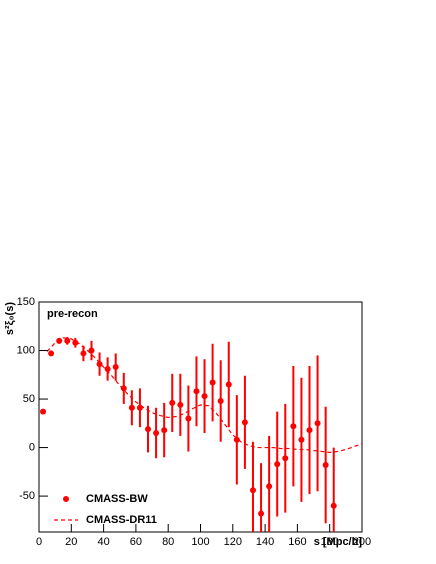  What do you see at coordinates (330, 542) in the screenshot?
I see `x-tick-label: 180` at bounding box center [330, 542].